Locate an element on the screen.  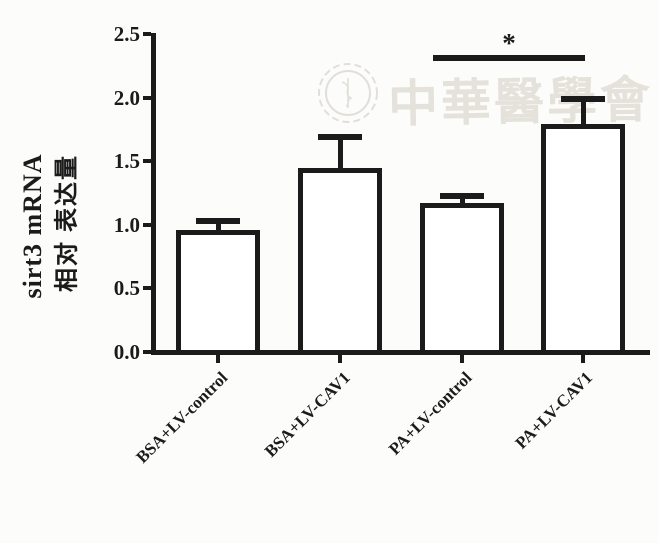
x-axis-line is located at coordinates (400, 352).